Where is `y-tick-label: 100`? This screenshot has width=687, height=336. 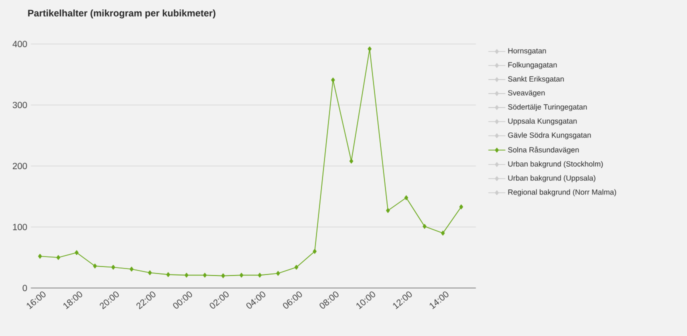 y-tick-label: 100 is located at coordinates (20, 227).